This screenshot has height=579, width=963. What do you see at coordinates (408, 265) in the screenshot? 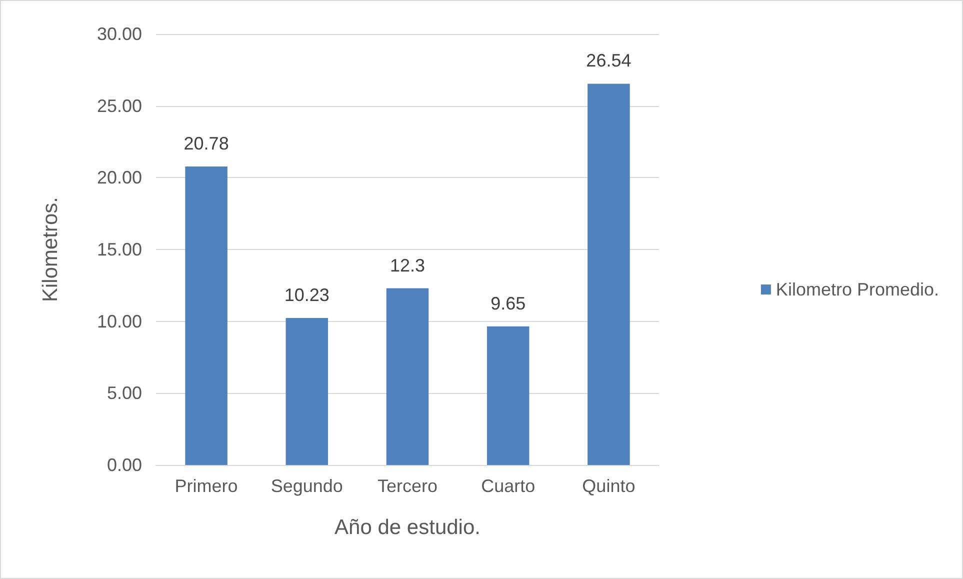
I see `data-label: 12.3` at bounding box center [408, 265].